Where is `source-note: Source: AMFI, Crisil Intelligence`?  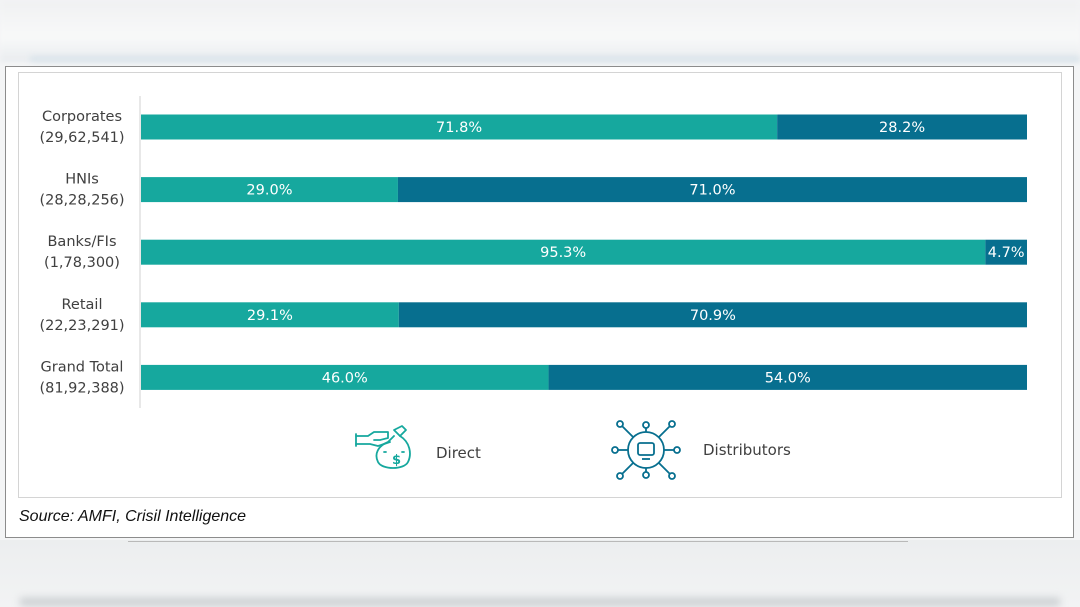 source-note: Source: AMFI, Crisil Intelligence is located at coordinates (133, 516).